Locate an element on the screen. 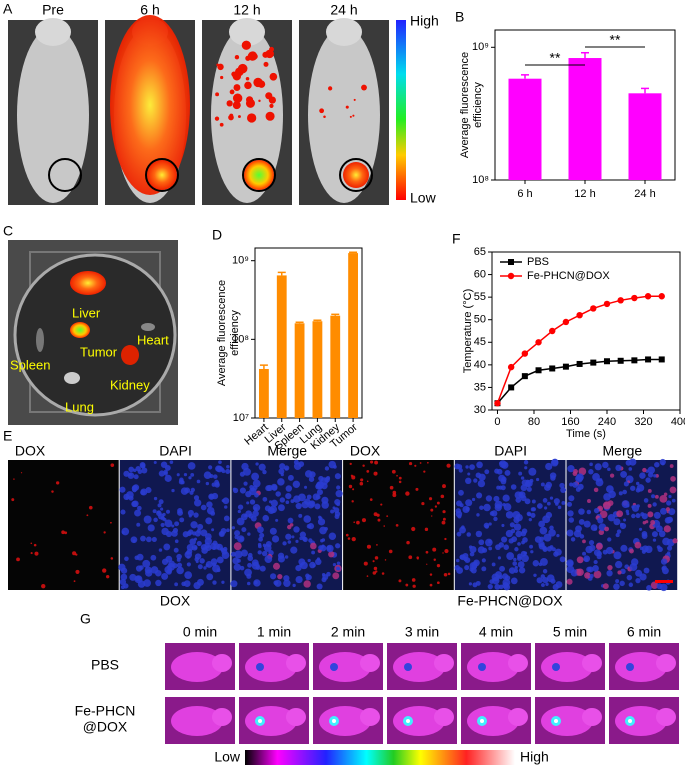 Image resolution: width=685 pixels, height=767 pixels. panel-label: B is located at coordinates (459, 17).